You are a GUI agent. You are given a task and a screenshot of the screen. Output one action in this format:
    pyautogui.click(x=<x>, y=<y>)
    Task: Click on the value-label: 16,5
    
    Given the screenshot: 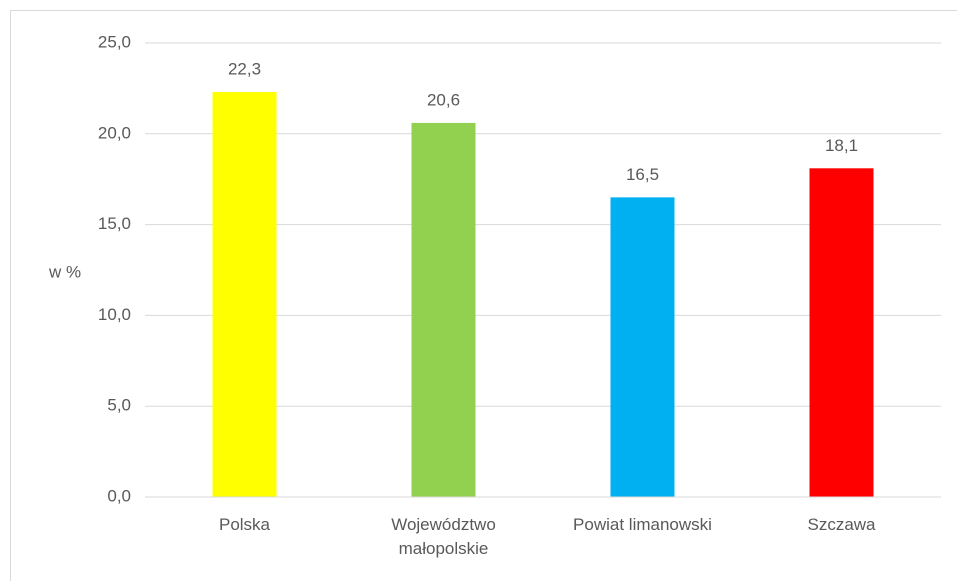 What is the action you would take?
    pyautogui.click(x=642, y=174)
    